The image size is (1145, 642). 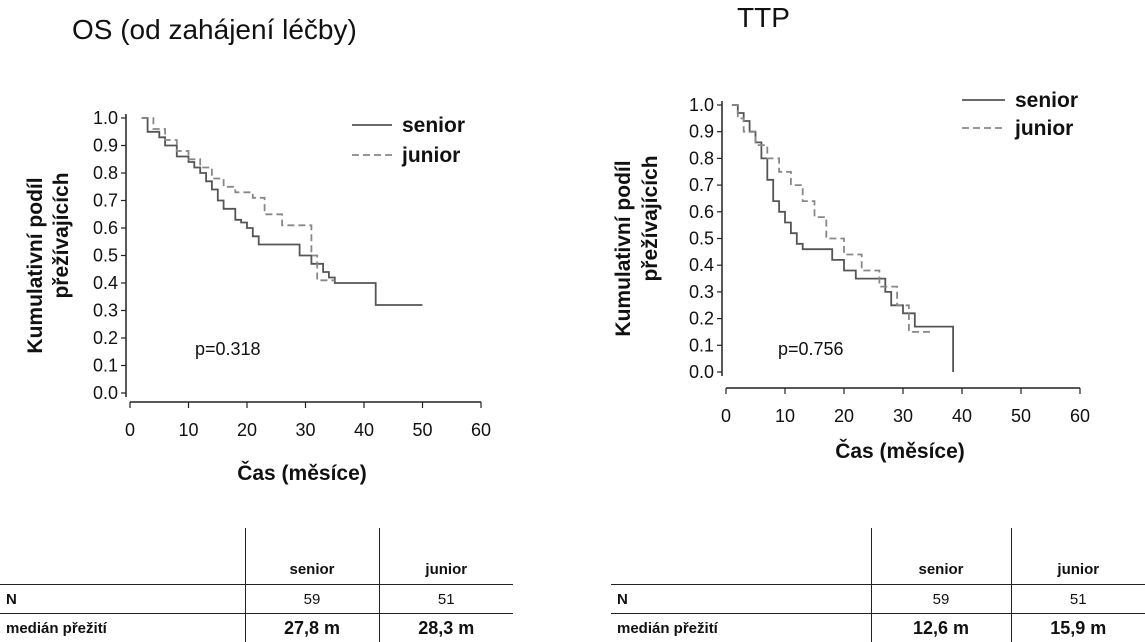 What do you see at coordinates (832, 218) in the screenshot?
I see `series-line-junior` at bounding box center [832, 218].